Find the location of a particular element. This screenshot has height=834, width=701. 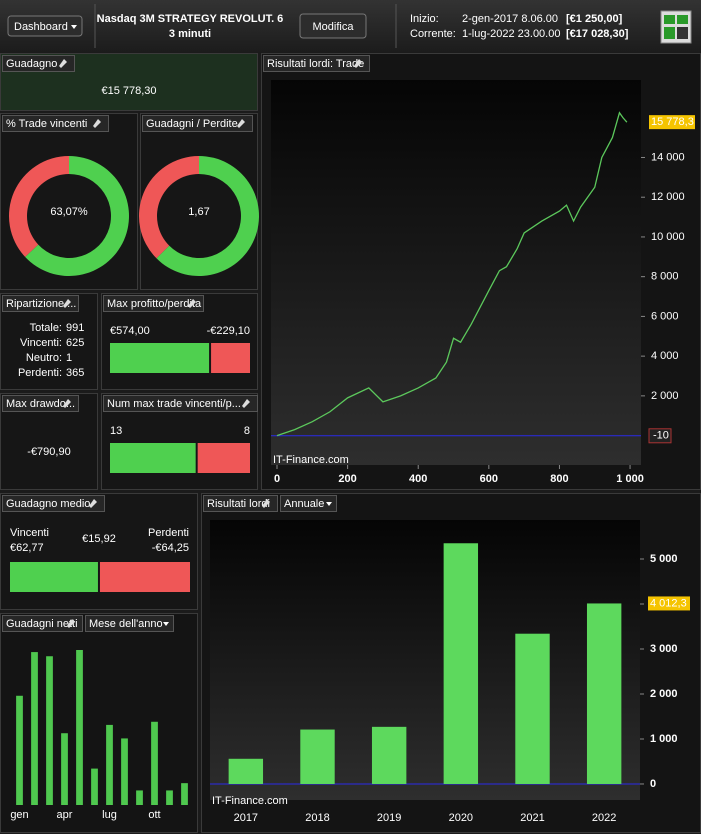

max-win-streak: 13 is located at coordinates (116, 431).